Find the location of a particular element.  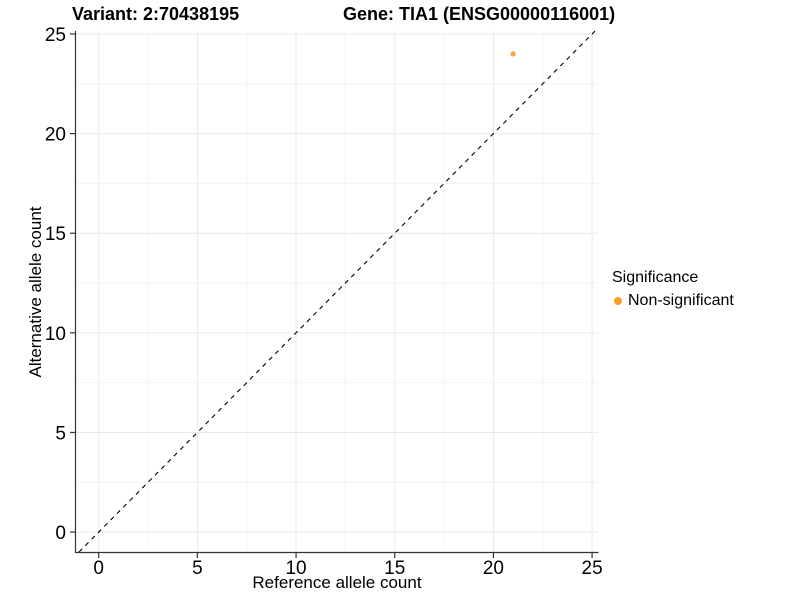

y-tick-label: 20 is located at coordinates (55, 135).